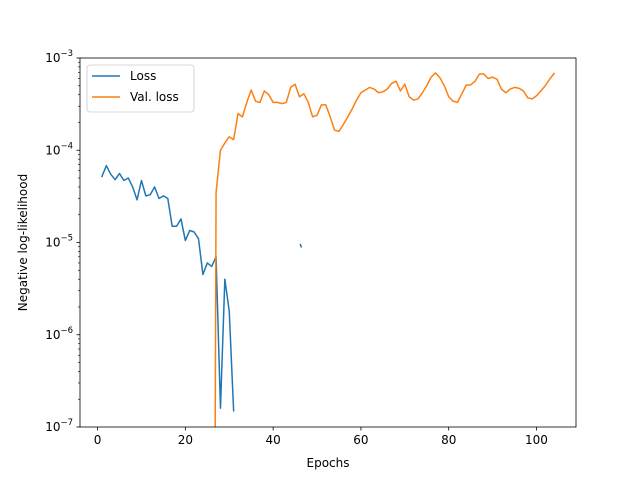 This screenshot has height=480, width=640. I want to click on x-tick-label: 100, so click(536, 440).